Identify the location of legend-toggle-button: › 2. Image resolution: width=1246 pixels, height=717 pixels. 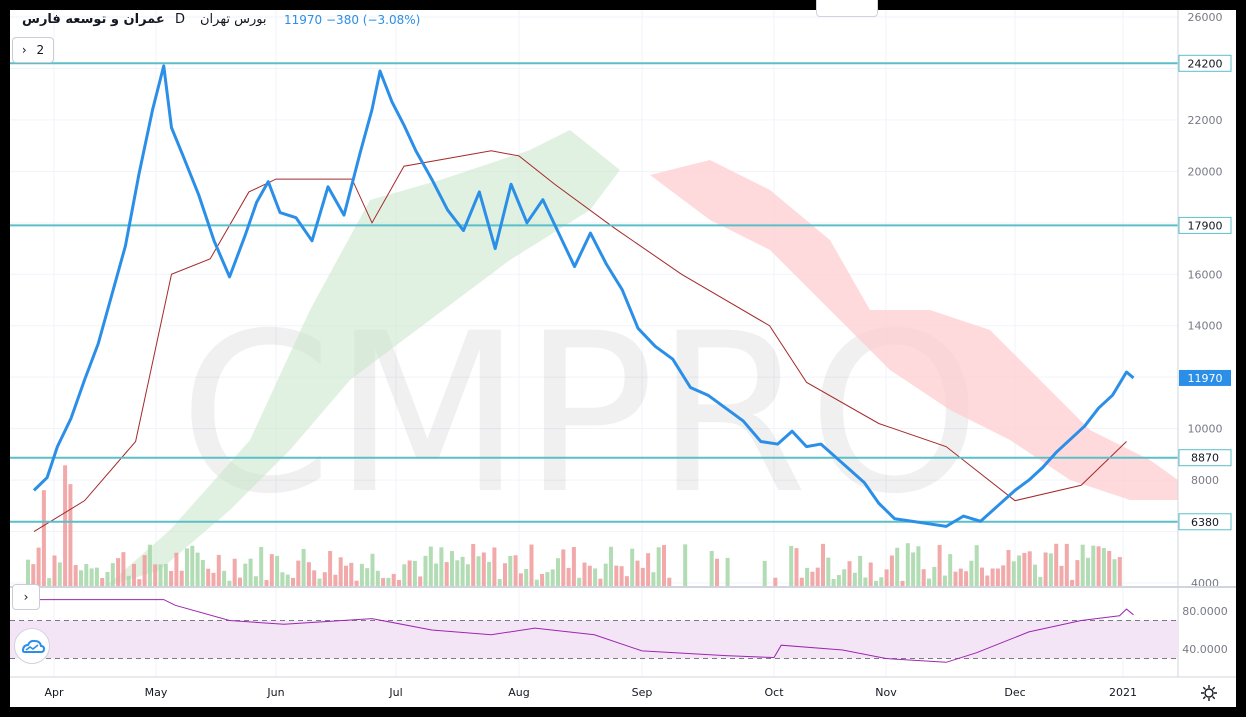
(33, 50).